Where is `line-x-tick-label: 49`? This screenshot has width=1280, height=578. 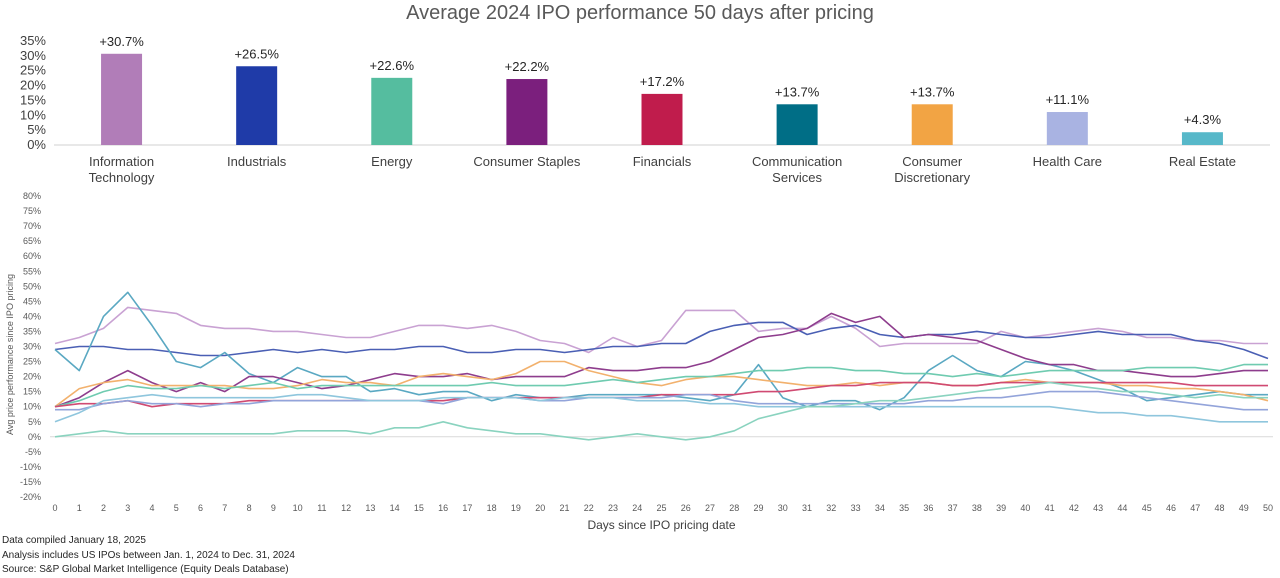
line-x-tick-label: 49 is located at coordinates (1244, 508).